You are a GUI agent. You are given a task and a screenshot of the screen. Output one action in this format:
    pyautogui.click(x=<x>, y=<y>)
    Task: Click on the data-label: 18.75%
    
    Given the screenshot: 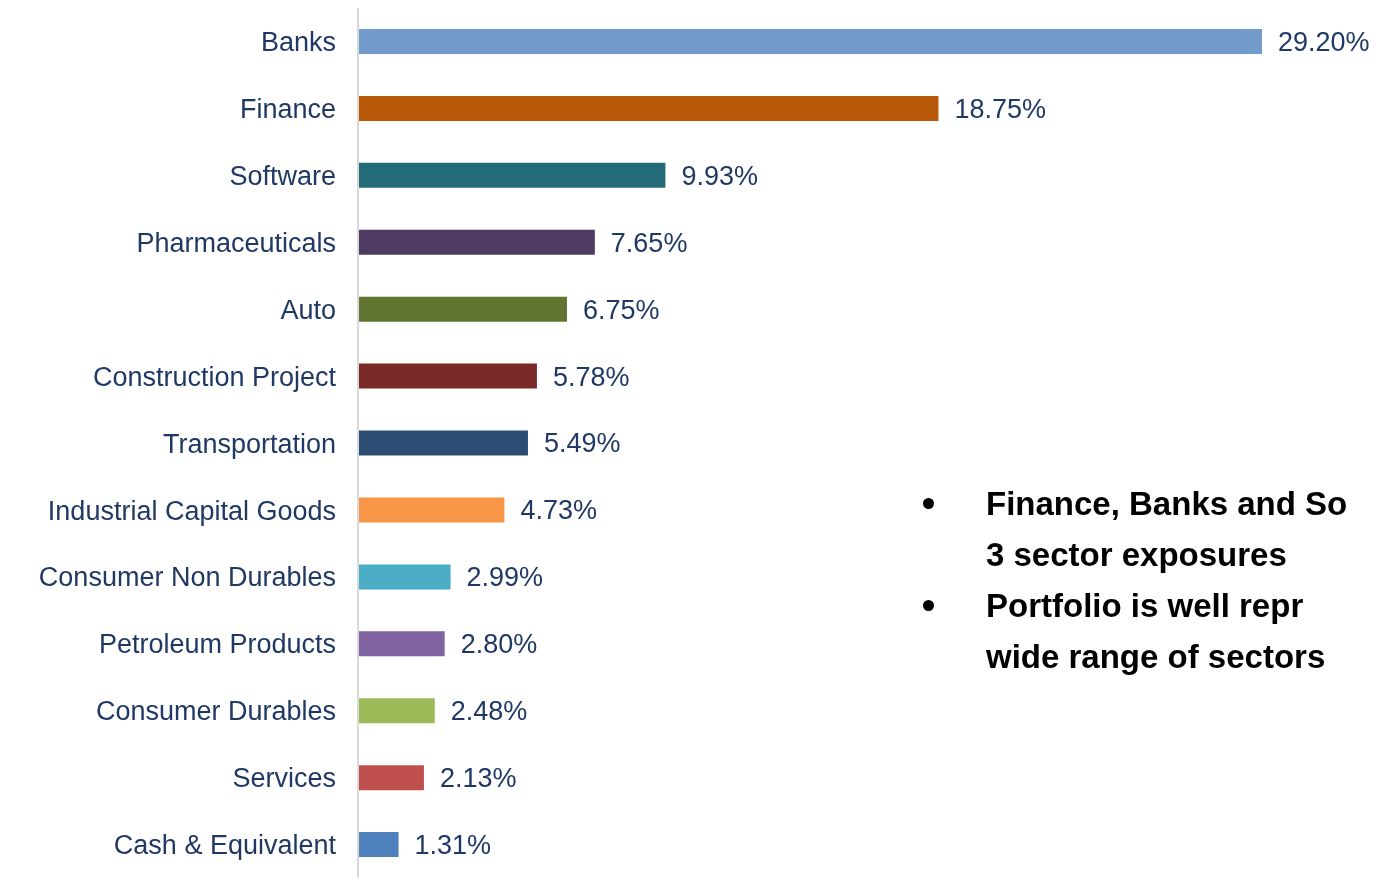 What is the action you would take?
    pyautogui.click(x=1000, y=108)
    